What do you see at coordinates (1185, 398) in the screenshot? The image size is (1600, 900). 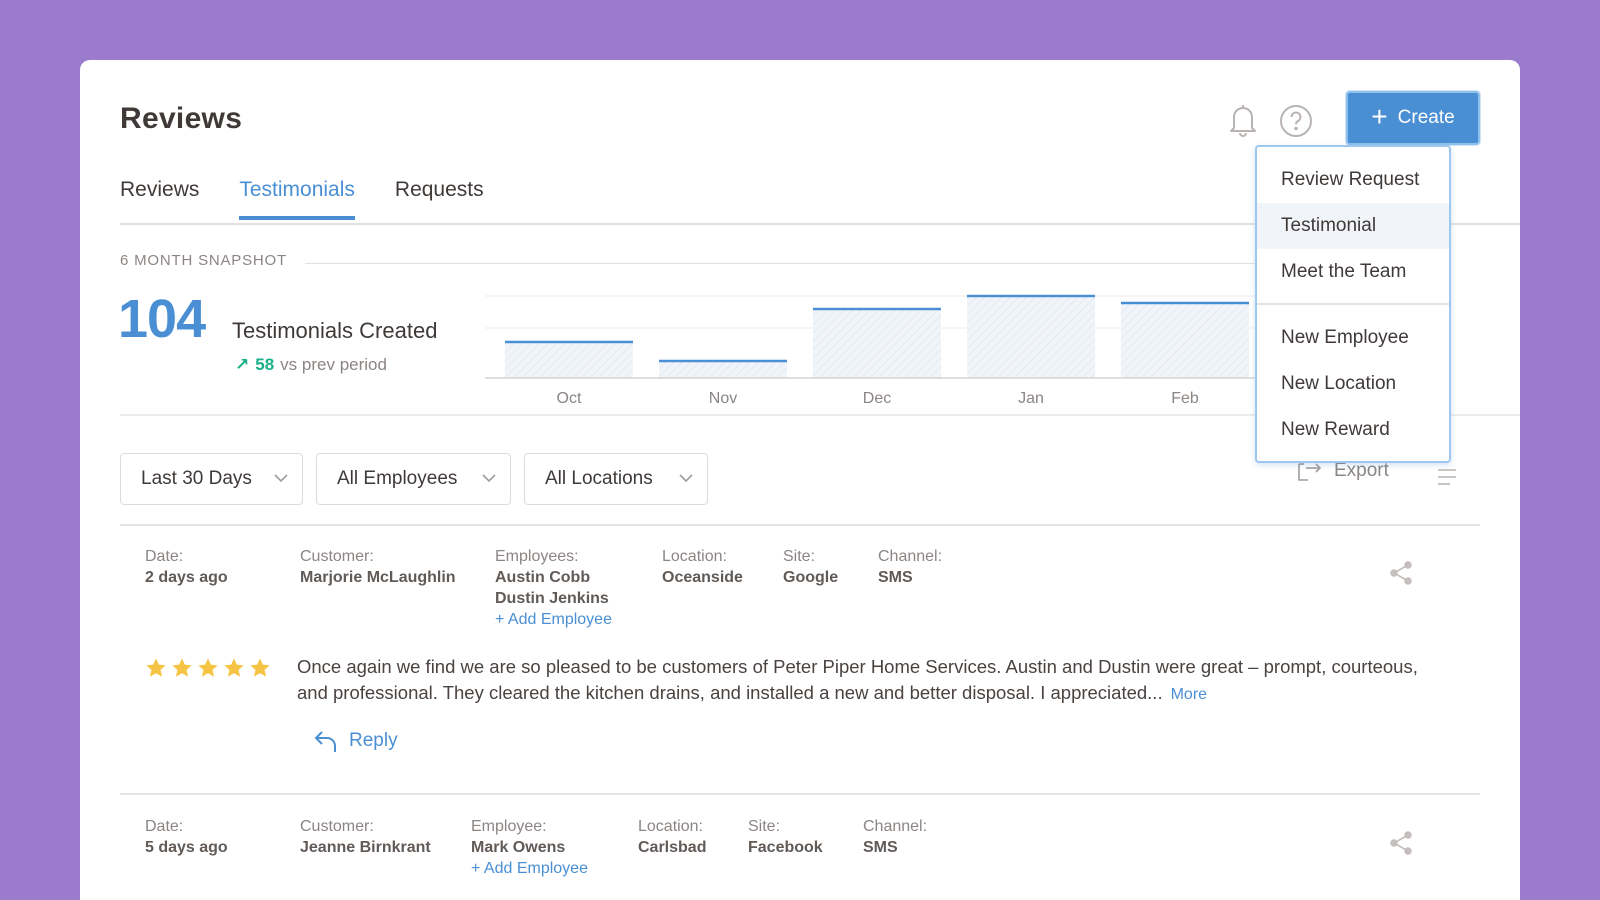 I see `chart-tick-label: Feb` at bounding box center [1185, 398].